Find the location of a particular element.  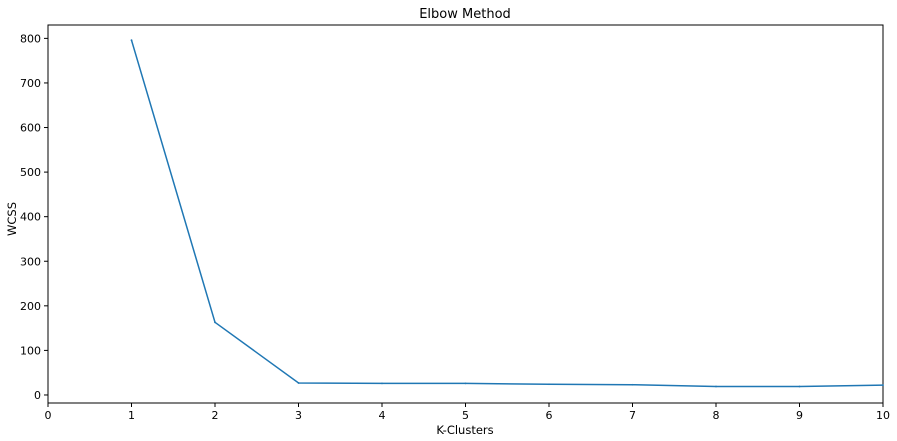

y-tick-label: 800 is located at coordinates (30, 38).